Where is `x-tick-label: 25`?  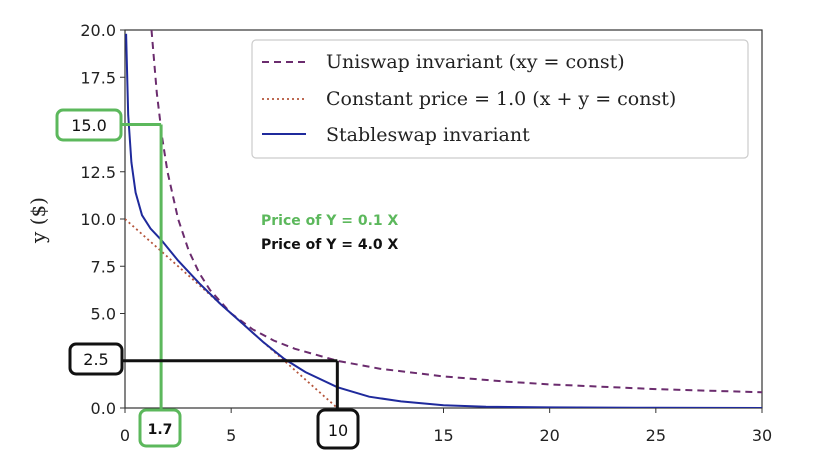
x-tick-label: 25 is located at coordinates (656, 435).